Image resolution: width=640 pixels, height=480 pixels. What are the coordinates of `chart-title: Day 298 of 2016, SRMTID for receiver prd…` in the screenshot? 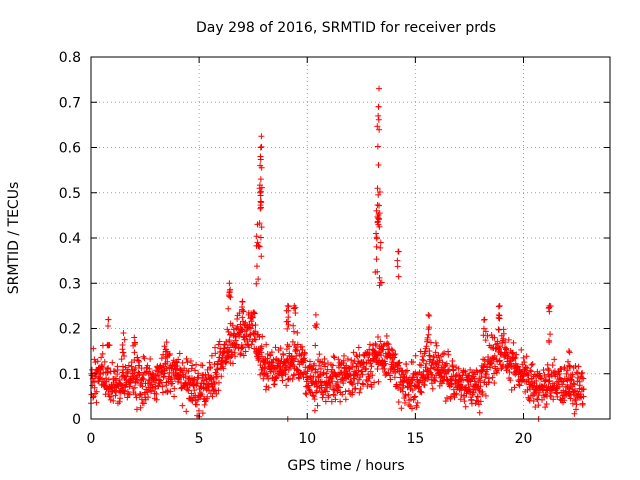 It's located at (346, 28).